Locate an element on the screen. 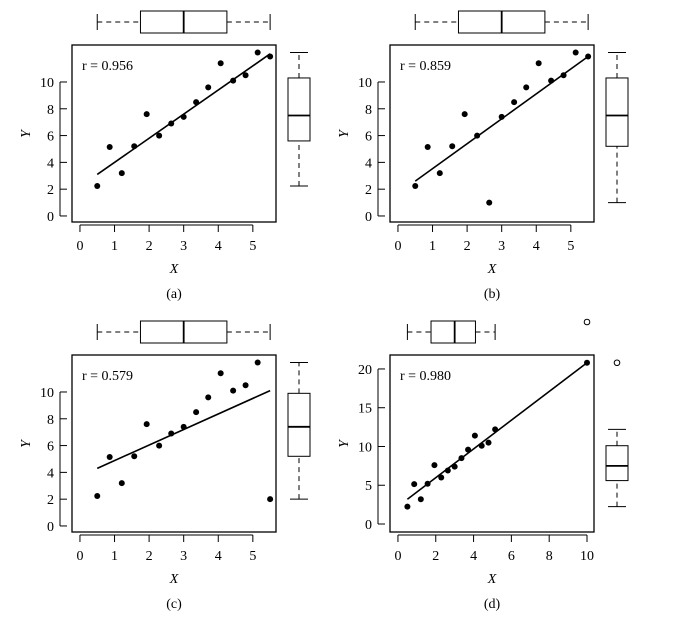 This screenshot has height=632, width=675. y-tick-label: 20 is located at coordinates (365, 370).